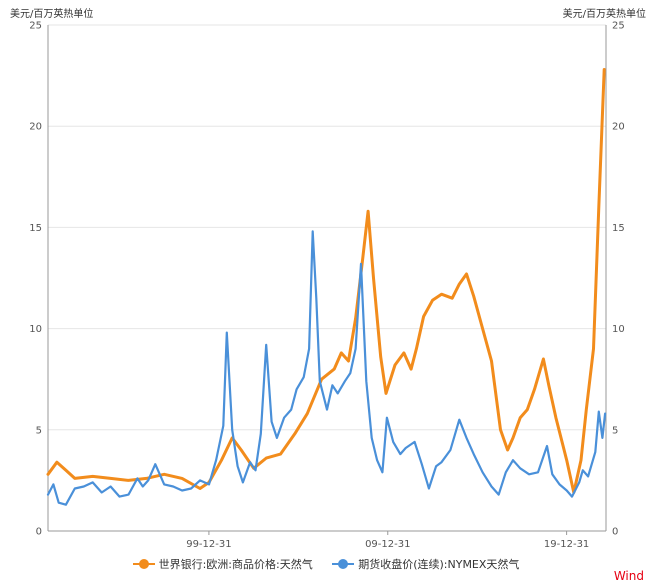 The image size is (652, 585). Describe the element at coordinates (235, 564) in the screenshot. I see `legend-label: 世界银行:欧洲:商品价格:天然气` at that location.